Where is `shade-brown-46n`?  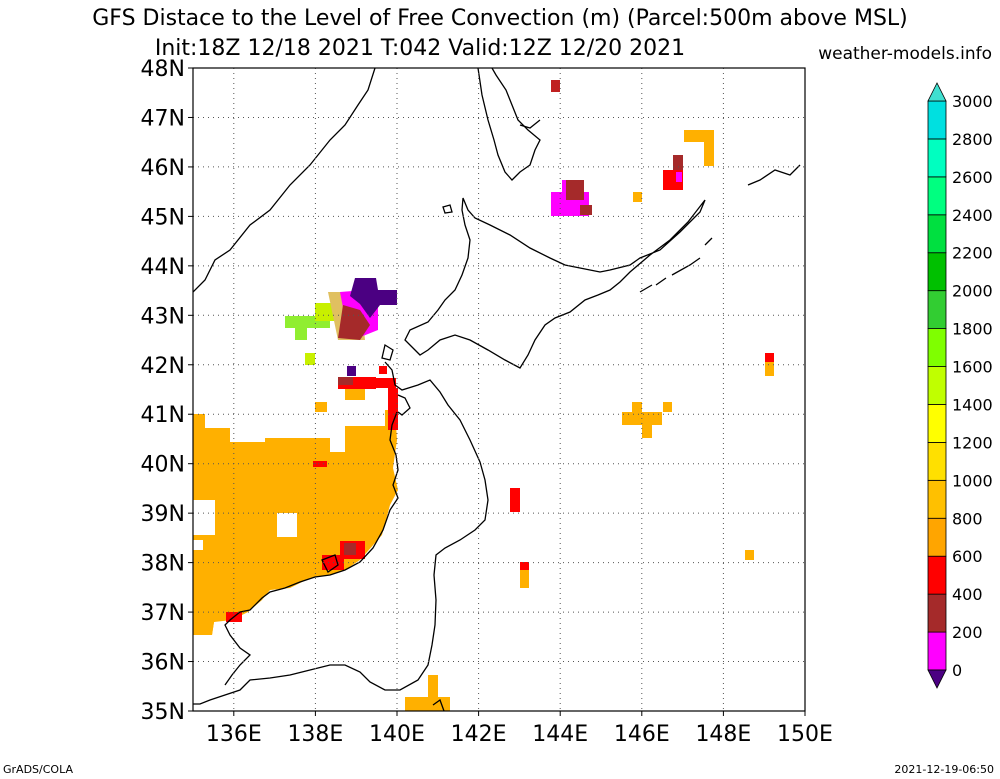 shade-brown-46n is located at coordinates (678, 165).